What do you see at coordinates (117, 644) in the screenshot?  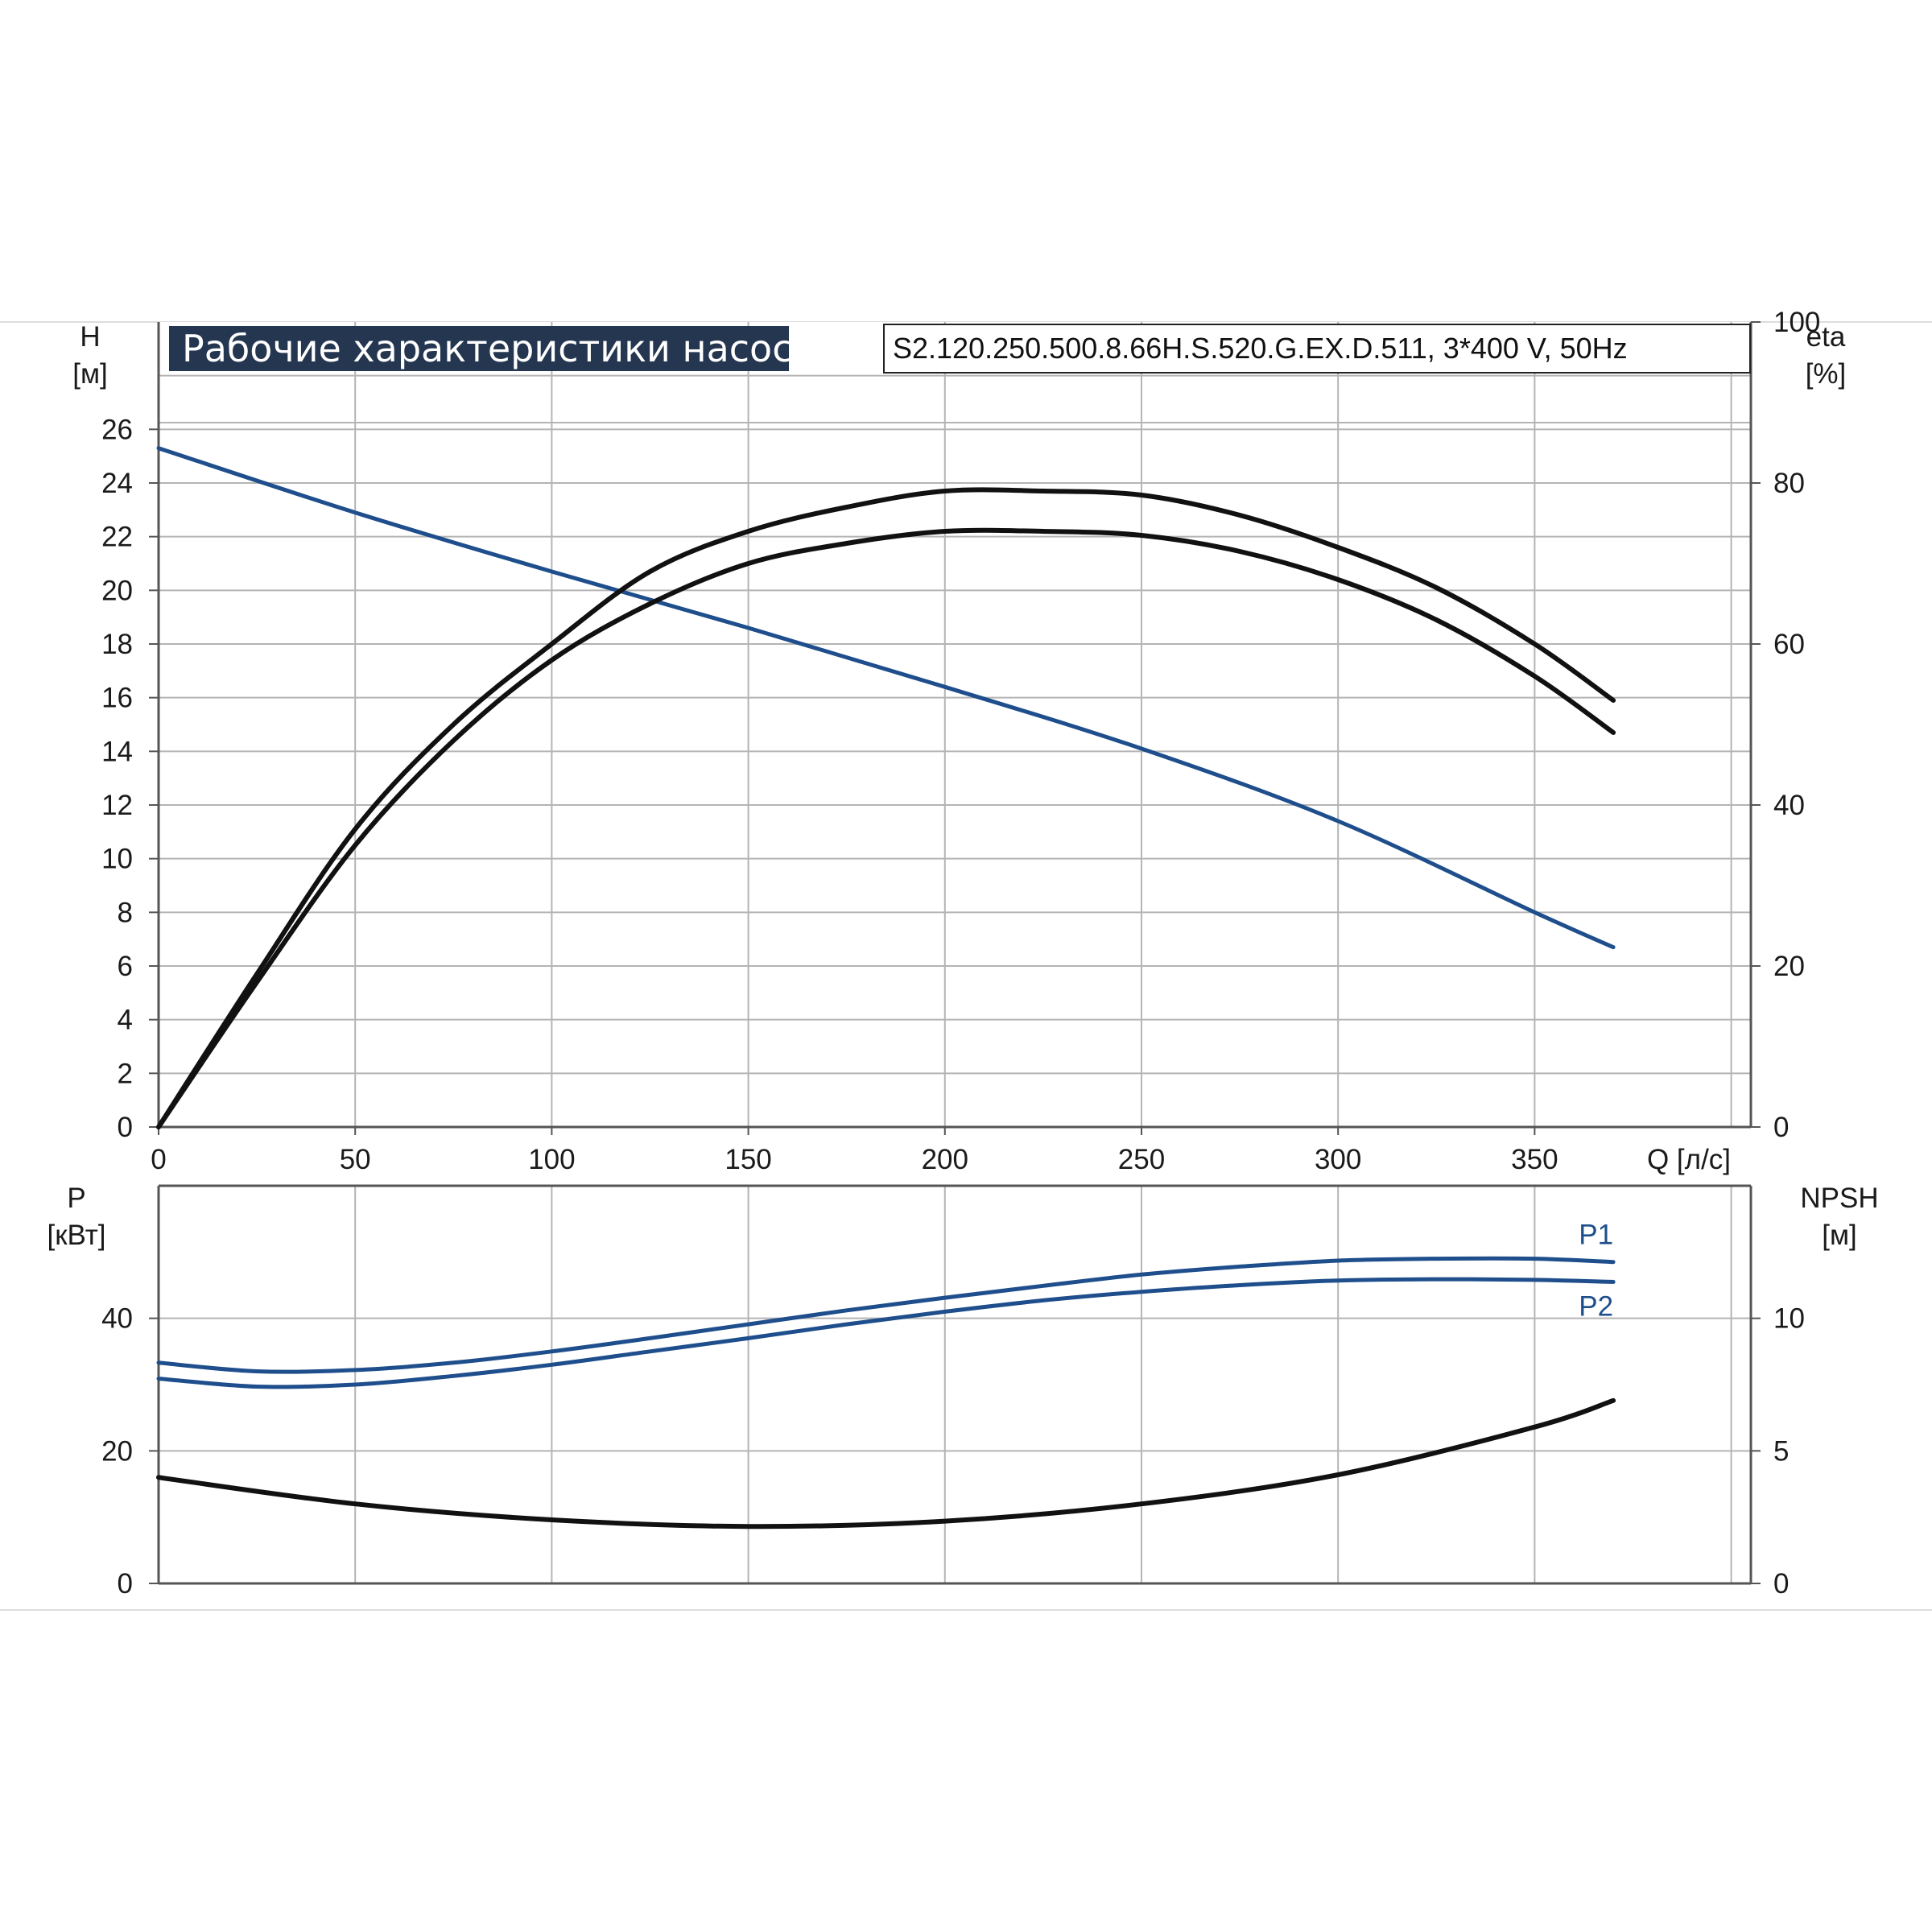 I see `y-tick-label: 18` at bounding box center [117, 644].